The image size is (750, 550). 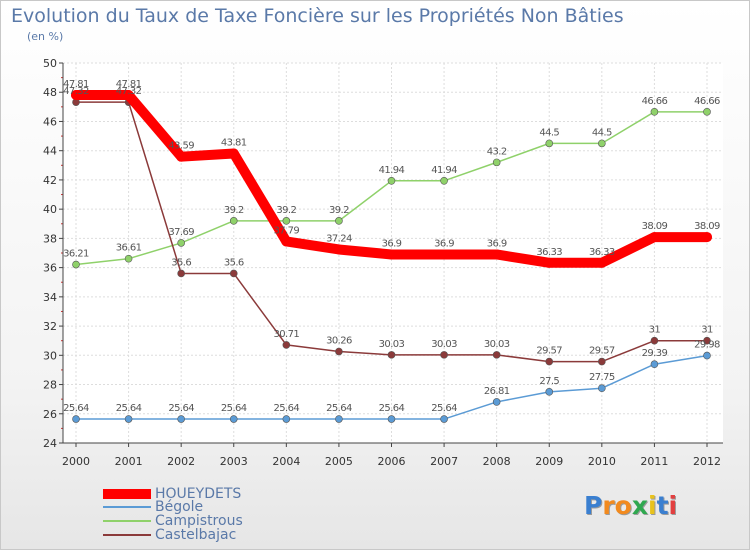 What do you see at coordinates (623, 505) in the screenshot?
I see `logo-letter: o` at bounding box center [623, 505].